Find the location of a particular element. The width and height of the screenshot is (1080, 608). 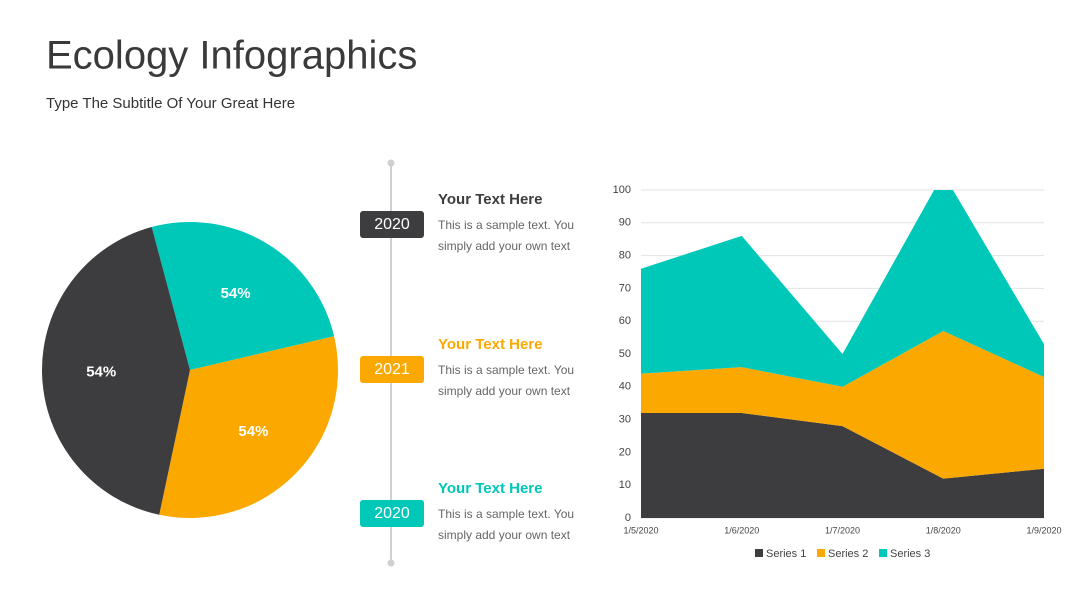

x-tick-label: 1/5/2020 is located at coordinates (640, 530).